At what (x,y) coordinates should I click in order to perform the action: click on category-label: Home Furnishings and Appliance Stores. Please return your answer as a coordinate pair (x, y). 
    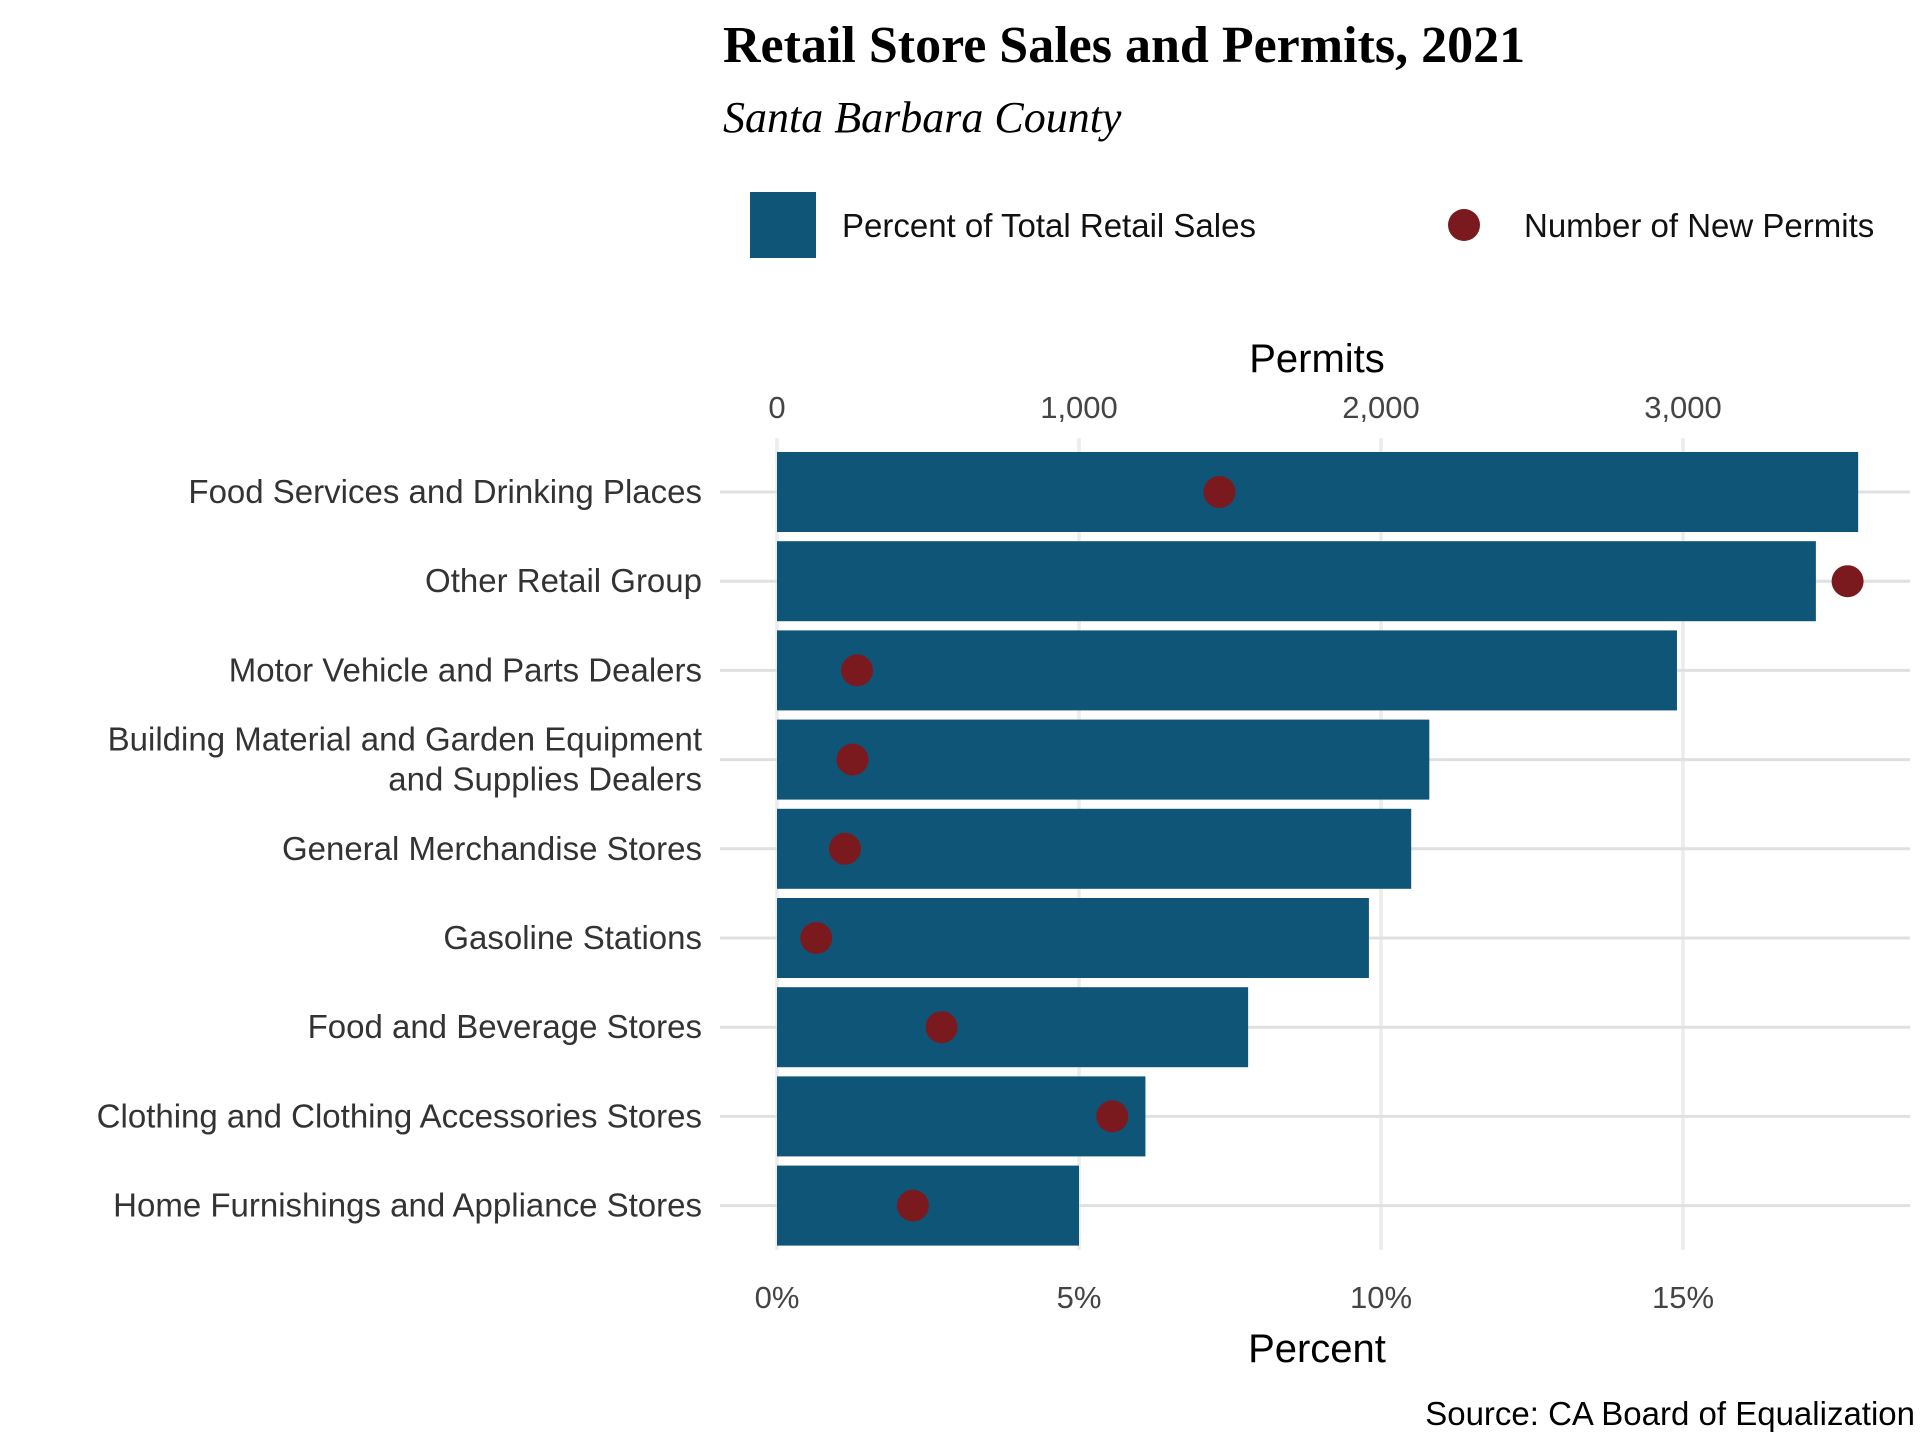
    Looking at the image, I should click on (407, 1205).